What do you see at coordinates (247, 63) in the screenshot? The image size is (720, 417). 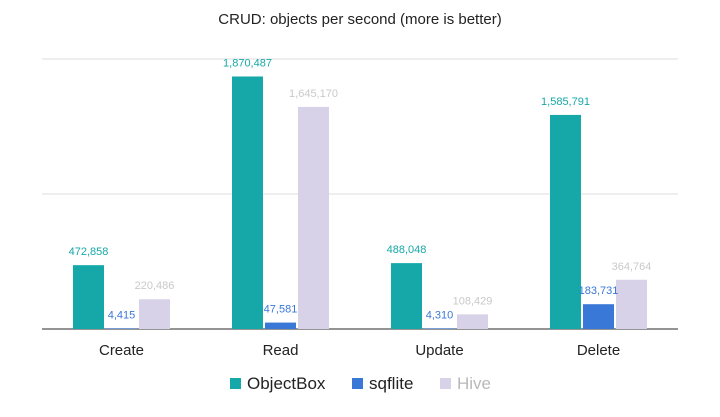 I see `data-label-objectbox-read: 1,870,487` at bounding box center [247, 63].